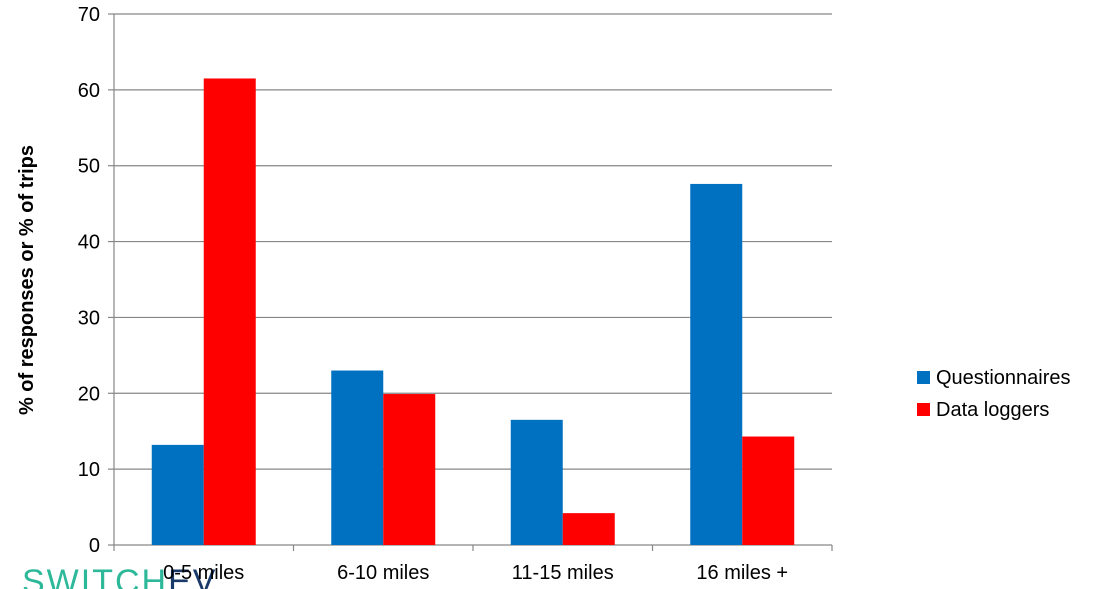  I want to click on legend: Questionnaires Data loggers, so click(994, 394).